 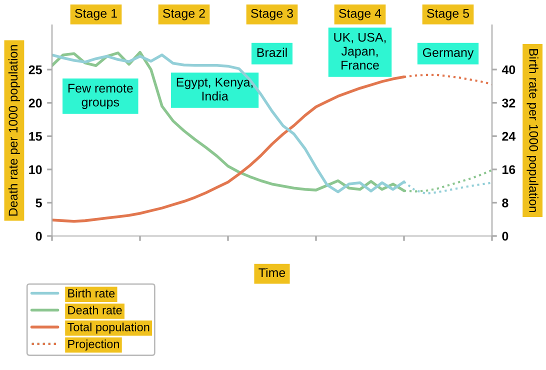 What do you see at coordinates (35, 136) in the screenshot?
I see `y-tick-label: 15` at bounding box center [35, 136].